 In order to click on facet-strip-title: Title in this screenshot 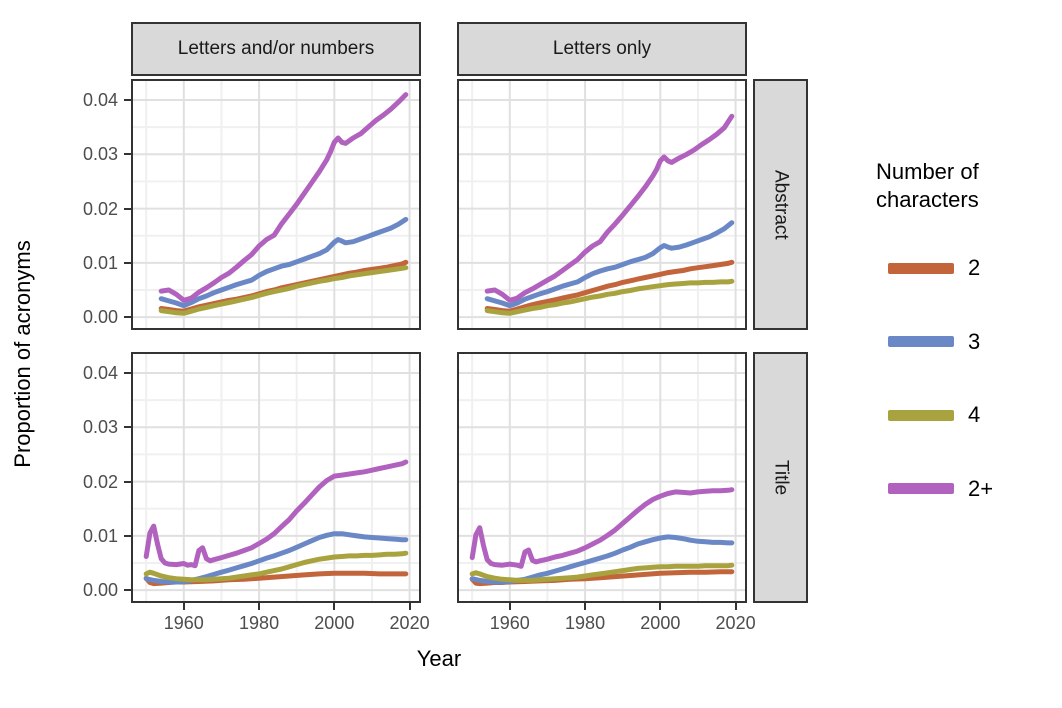, I will do `click(780, 477)`.